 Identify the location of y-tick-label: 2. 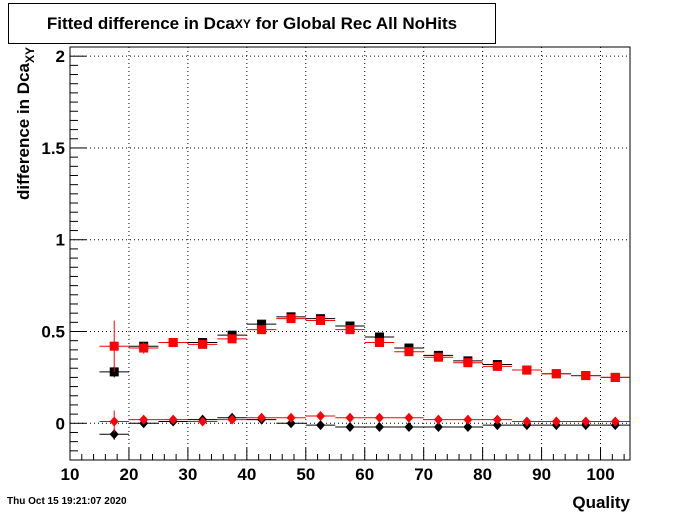
(60, 56).